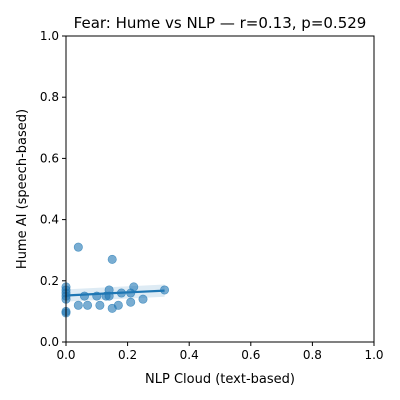 This screenshot has width=400, height=400. Describe the element at coordinates (373, 355) in the screenshot. I see `x-tick-label: 1.0` at that location.